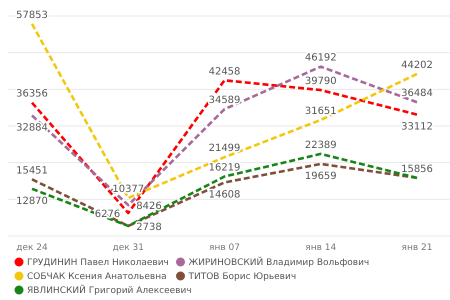 The image size is (450, 300). Describe the element at coordinates (224, 168) in the screenshot. I see `data-label: 16219` at that location.